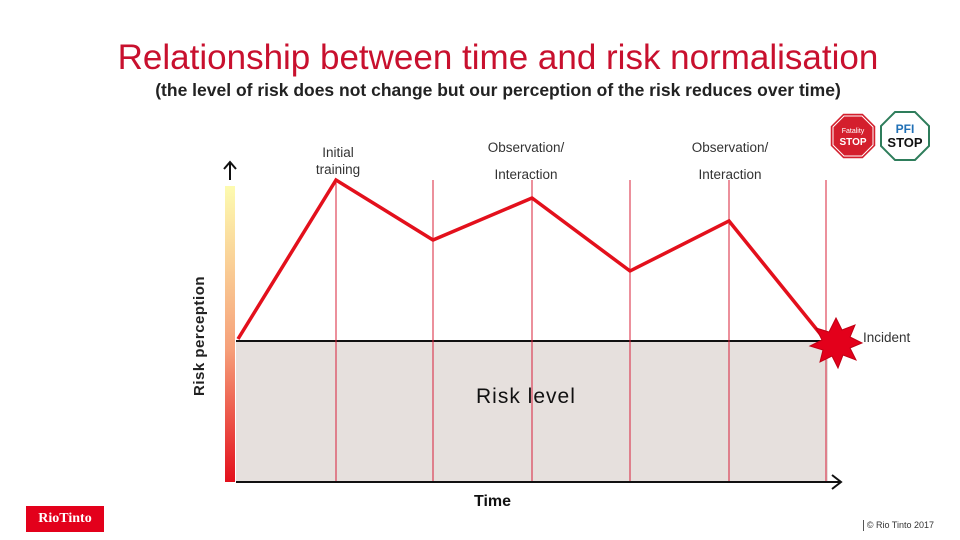 The width and height of the screenshot is (960, 540). Describe the element at coordinates (539, 482) in the screenshot. I see `x-axis` at that location.